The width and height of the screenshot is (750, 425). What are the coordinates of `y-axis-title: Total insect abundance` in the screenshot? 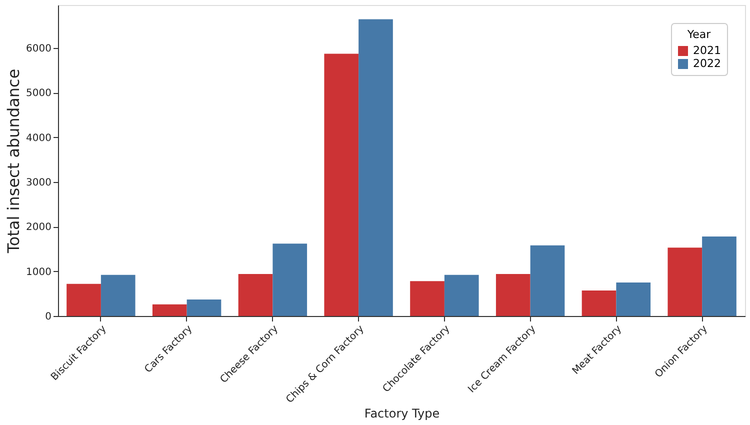 It's located at (14, 161).